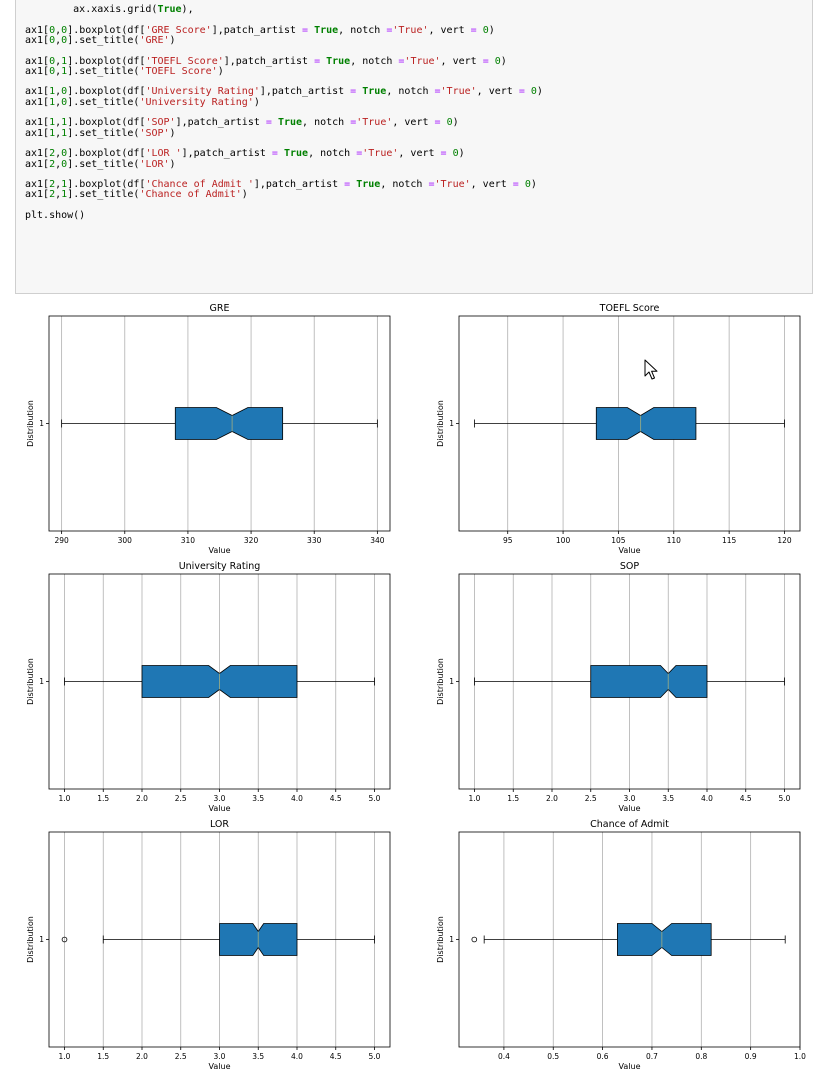 The image size is (825, 1075). I want to click on outlier-point, so click(474, 939).